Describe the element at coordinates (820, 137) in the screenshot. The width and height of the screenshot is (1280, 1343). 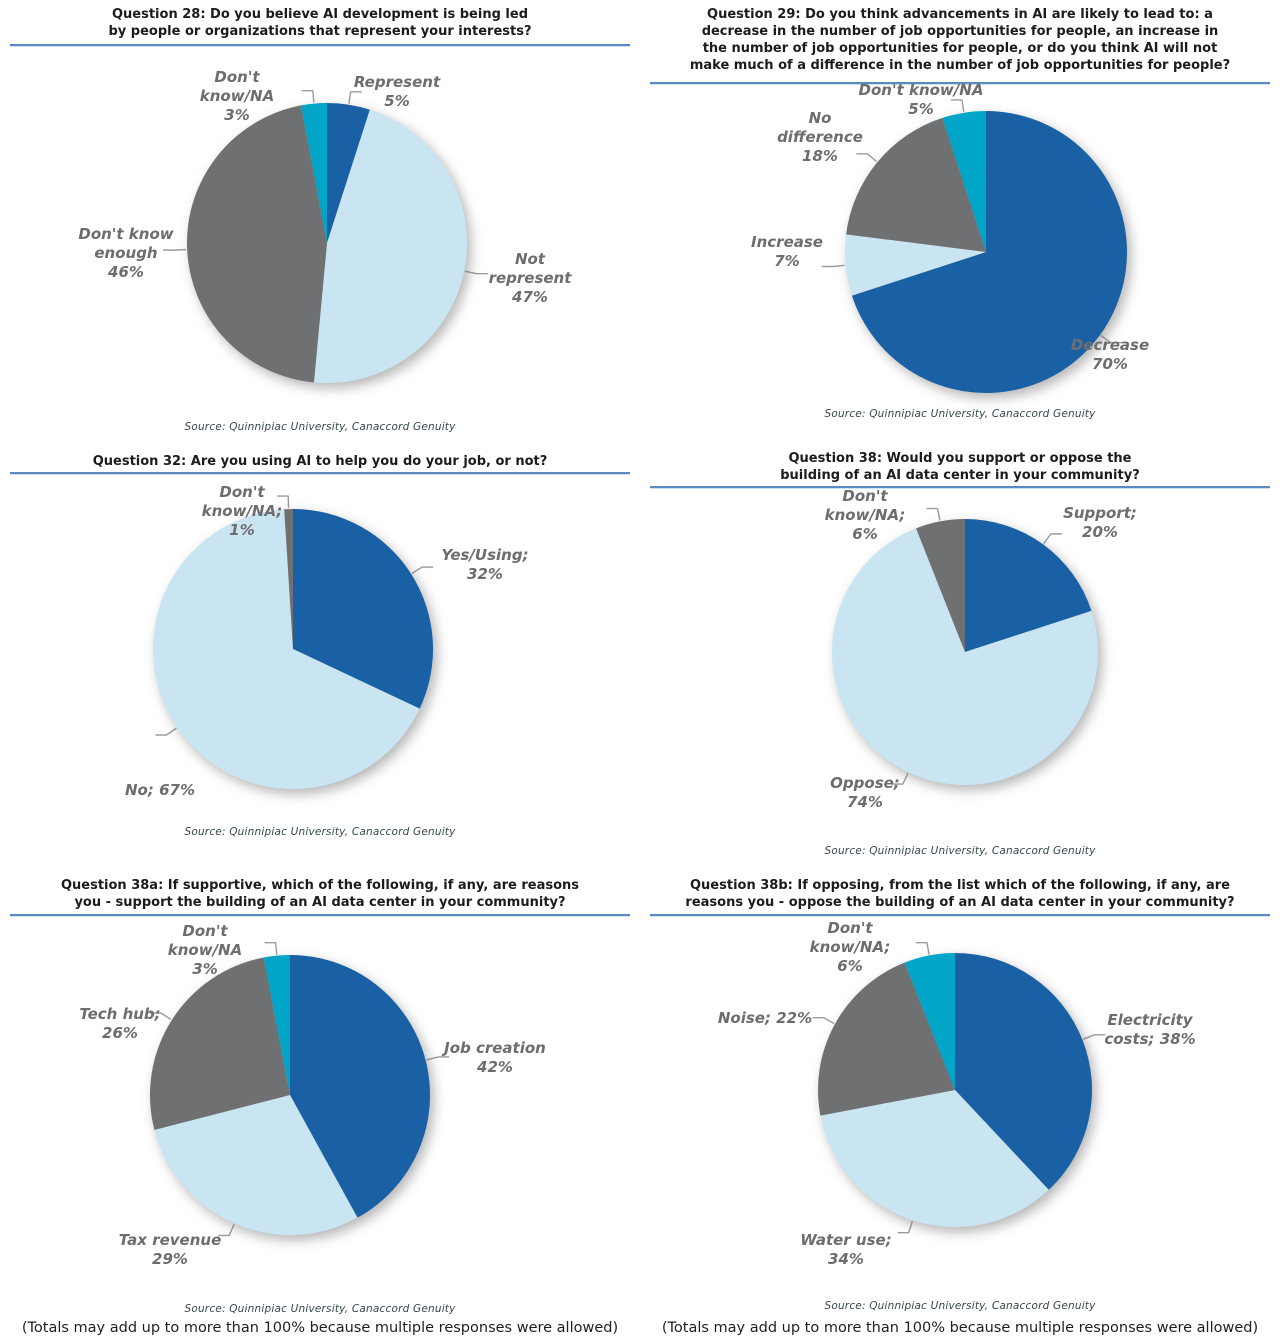
I see `slice-label-no-difference: No difference 18%` at that location.